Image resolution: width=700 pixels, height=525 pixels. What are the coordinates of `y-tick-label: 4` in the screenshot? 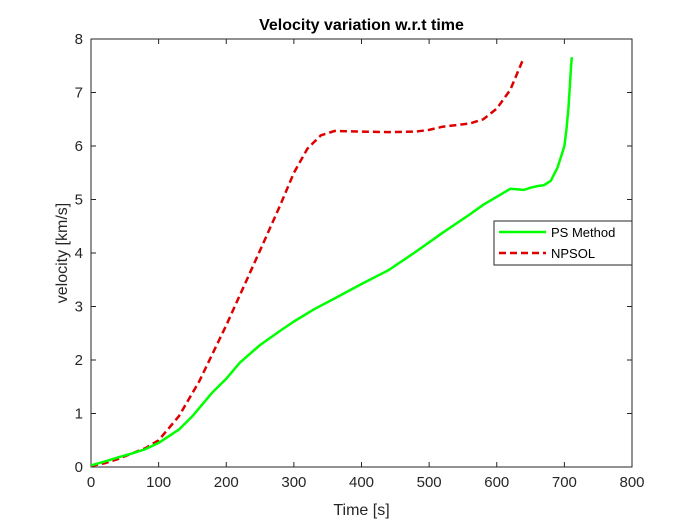 It's located at (79, 253).